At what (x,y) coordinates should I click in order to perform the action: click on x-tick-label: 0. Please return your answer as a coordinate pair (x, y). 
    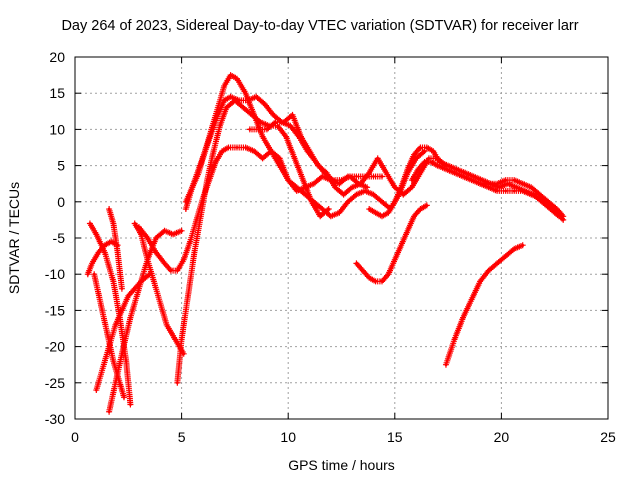
    Looking at the image, I should click on (75, 437).